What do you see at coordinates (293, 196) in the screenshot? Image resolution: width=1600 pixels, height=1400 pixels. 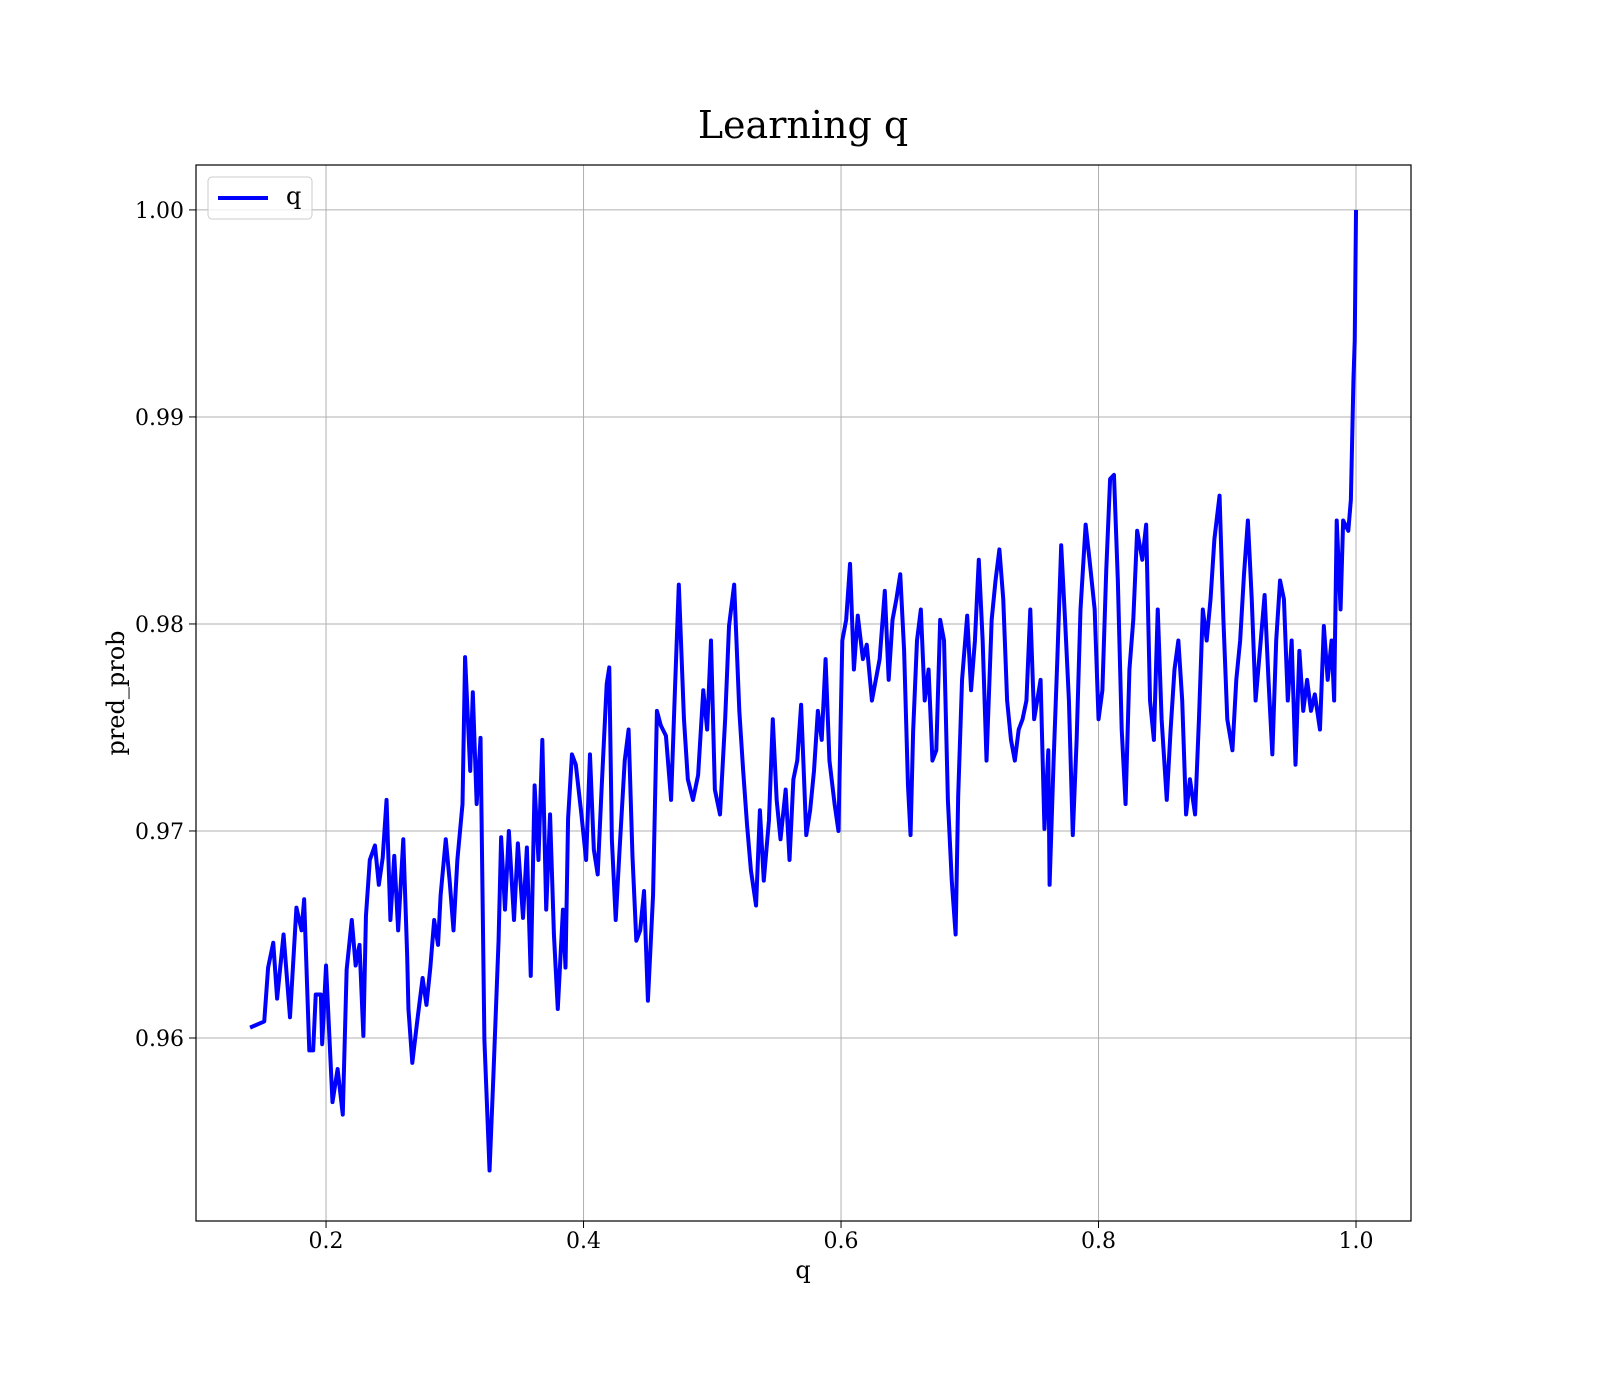 I see `legend-label: q` at bounding box center [293, 196].